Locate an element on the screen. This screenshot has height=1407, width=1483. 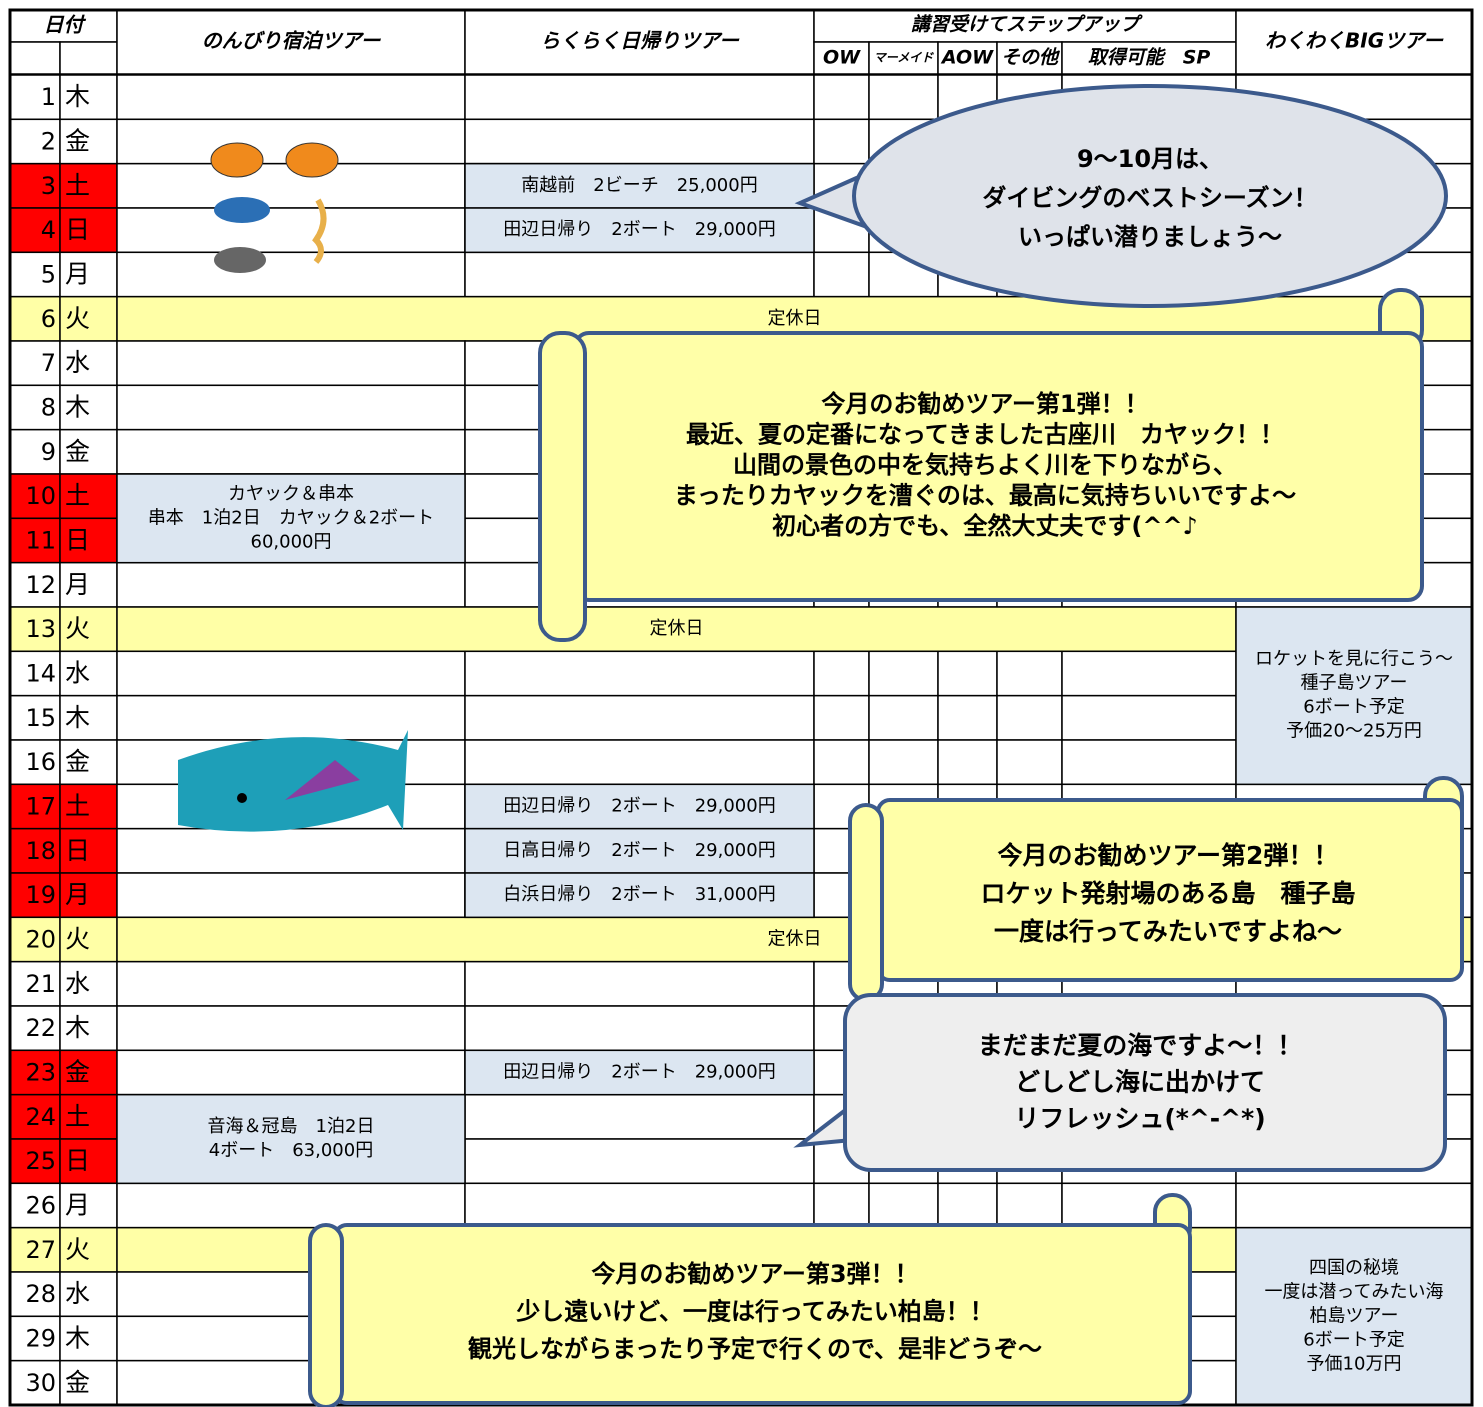
callout-text: まだまだ夏の海ですよ～！！ is located at coordinates (1140, 1045).